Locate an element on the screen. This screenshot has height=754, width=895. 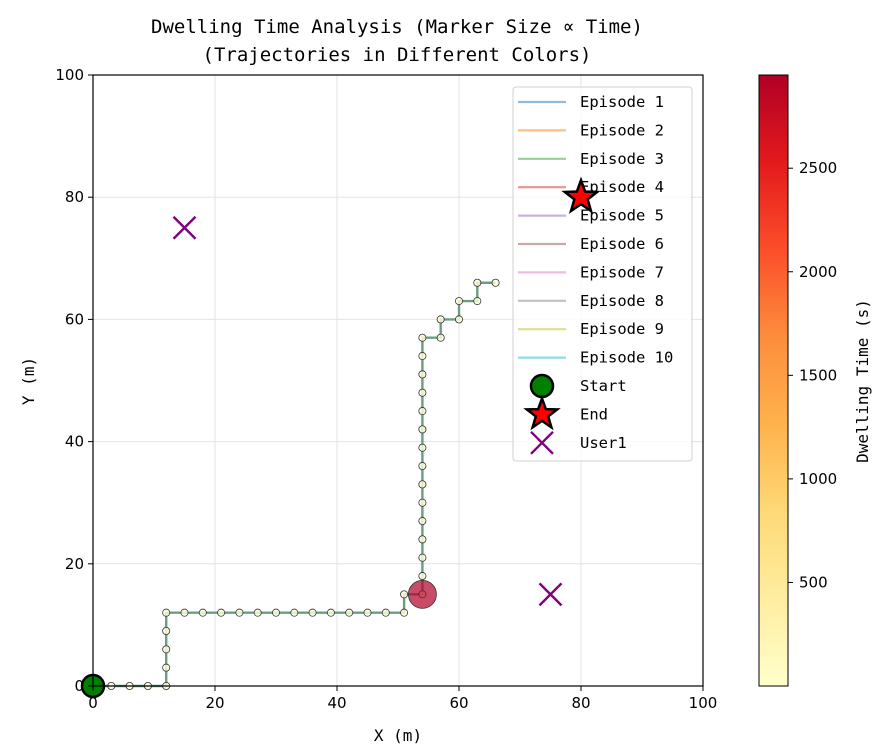
legend-label: End is located at coordinates (594, 414).